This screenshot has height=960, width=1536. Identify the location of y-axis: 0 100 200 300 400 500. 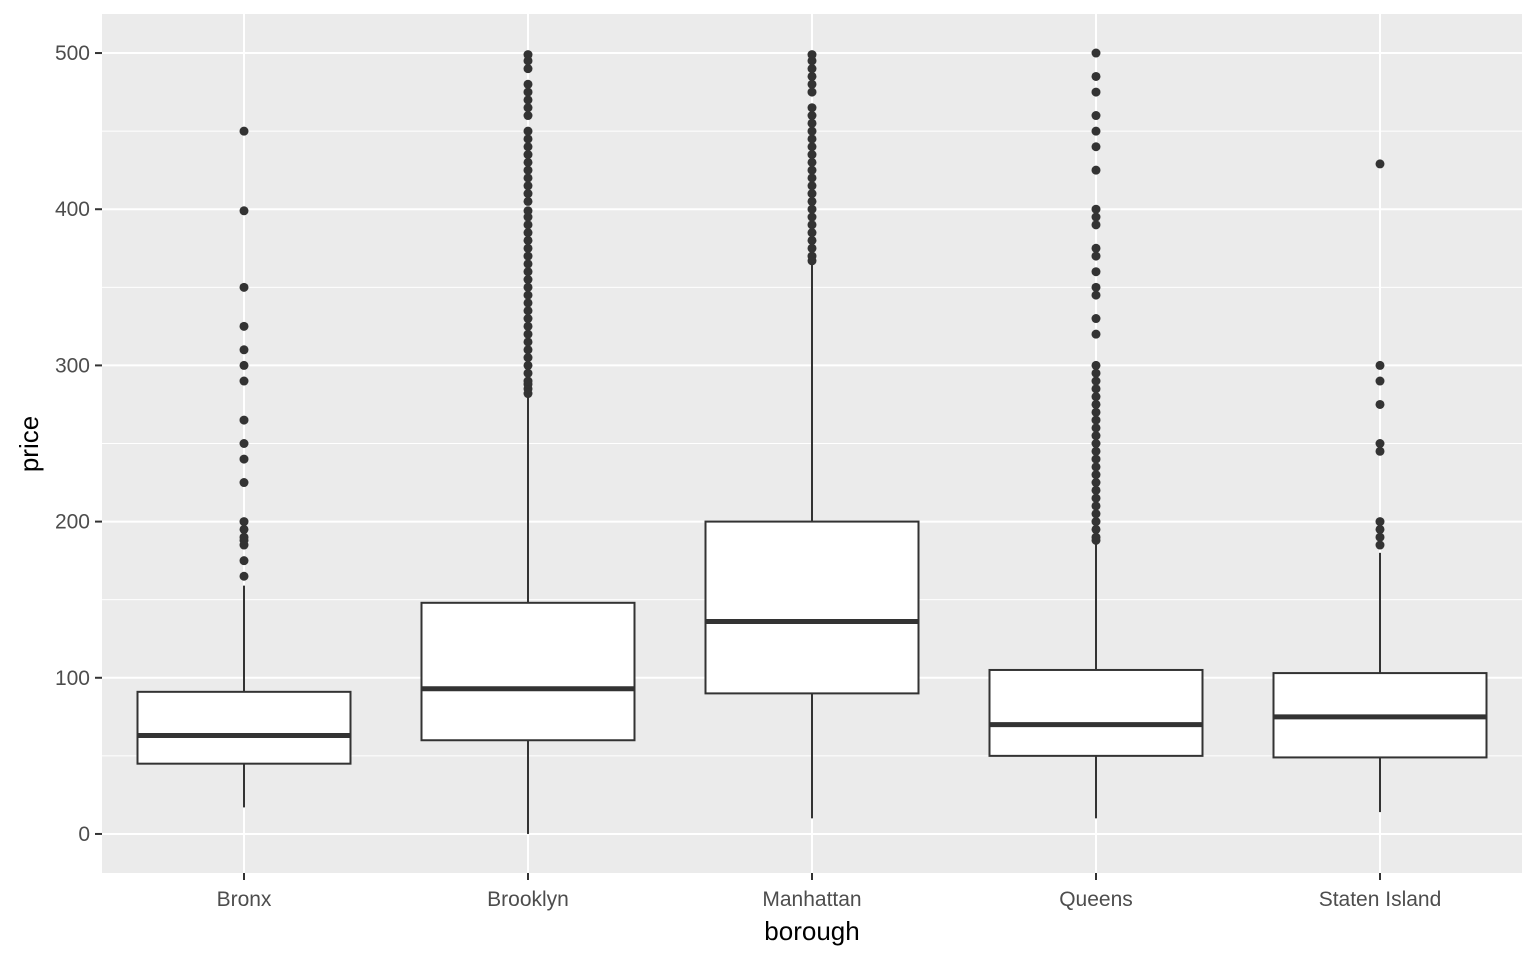
(78, 444).